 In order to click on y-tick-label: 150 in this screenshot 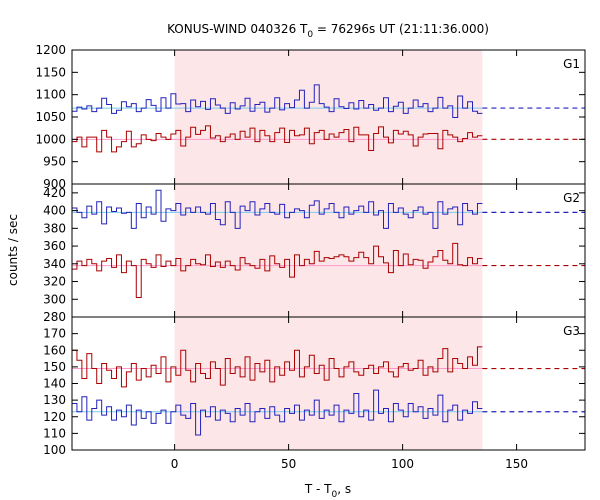, I will do `click(54, 367)`.